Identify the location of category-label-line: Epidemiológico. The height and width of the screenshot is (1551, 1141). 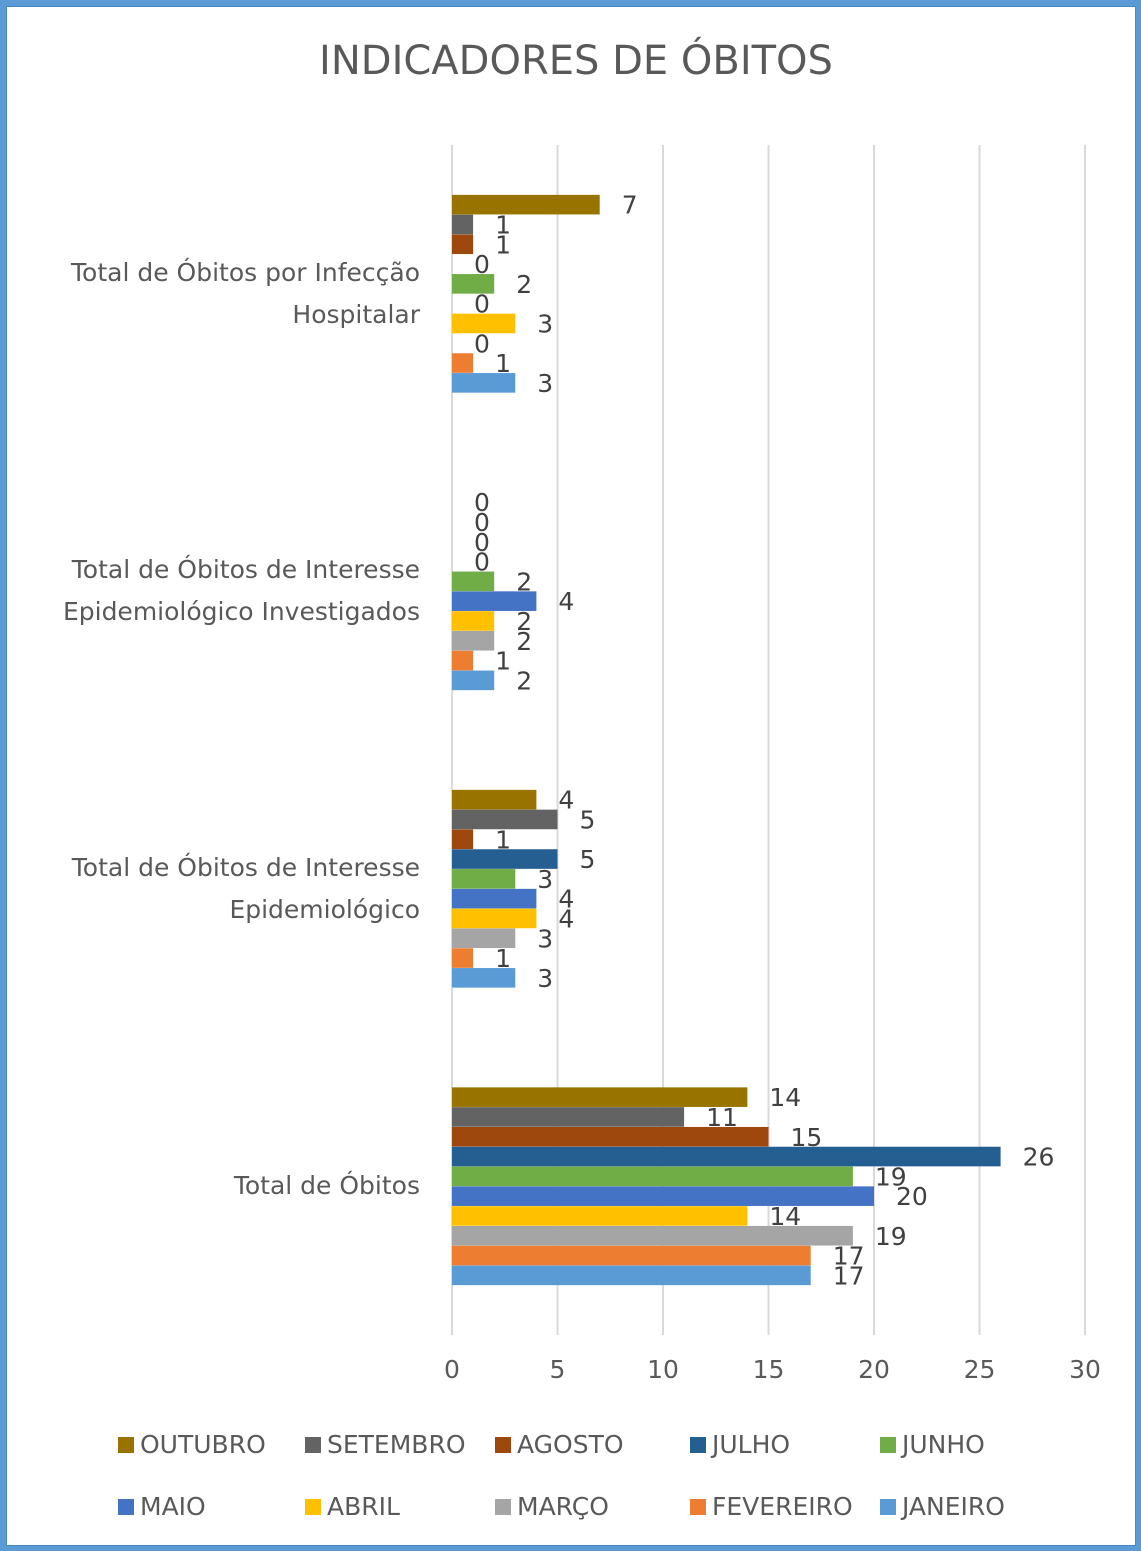
(324, 909).